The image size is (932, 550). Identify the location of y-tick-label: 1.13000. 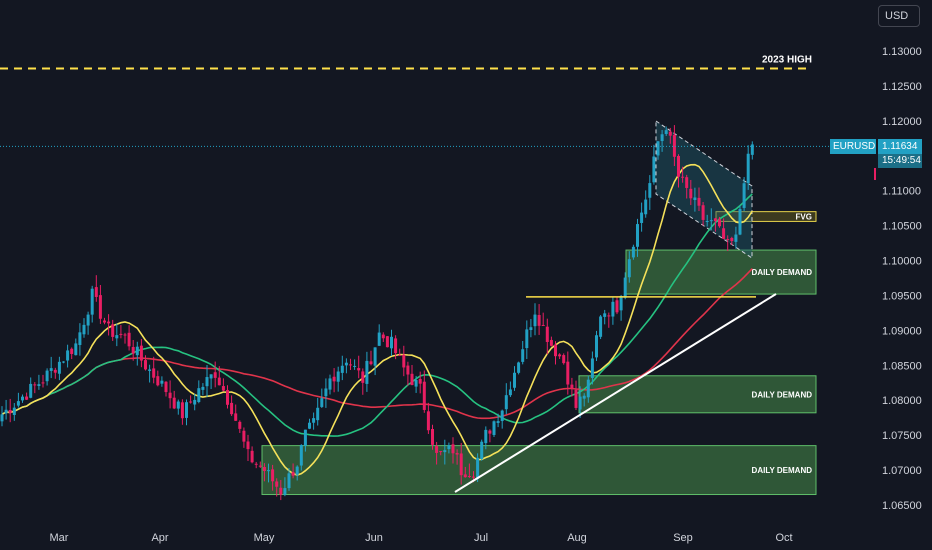
(902, 52).